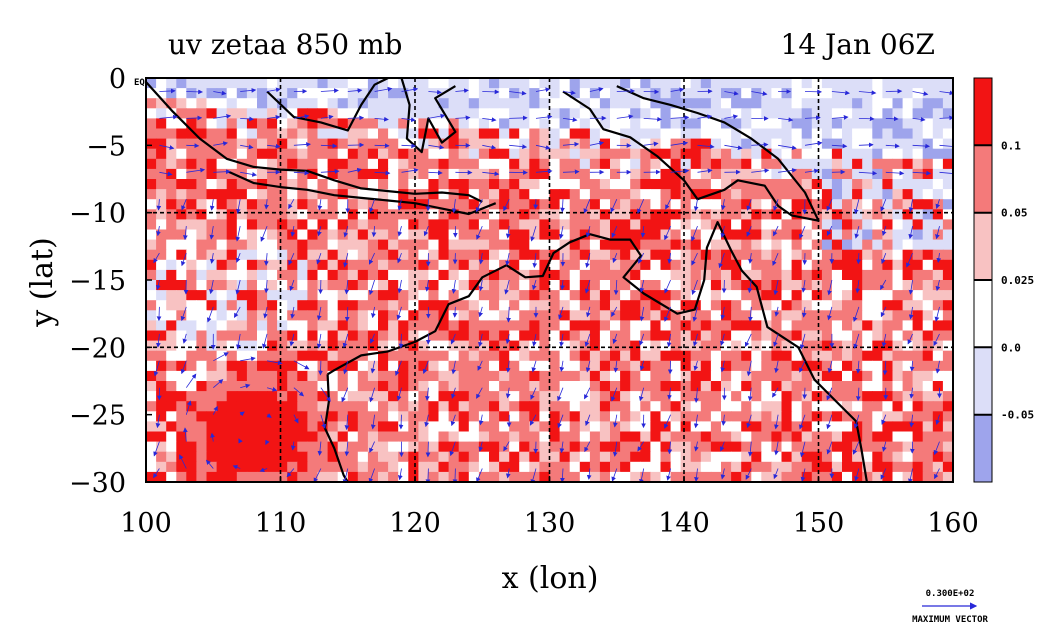 The height and width of the screenshot is (631, 1056). I want to click on colorbar-swatch, so click(983, 448).